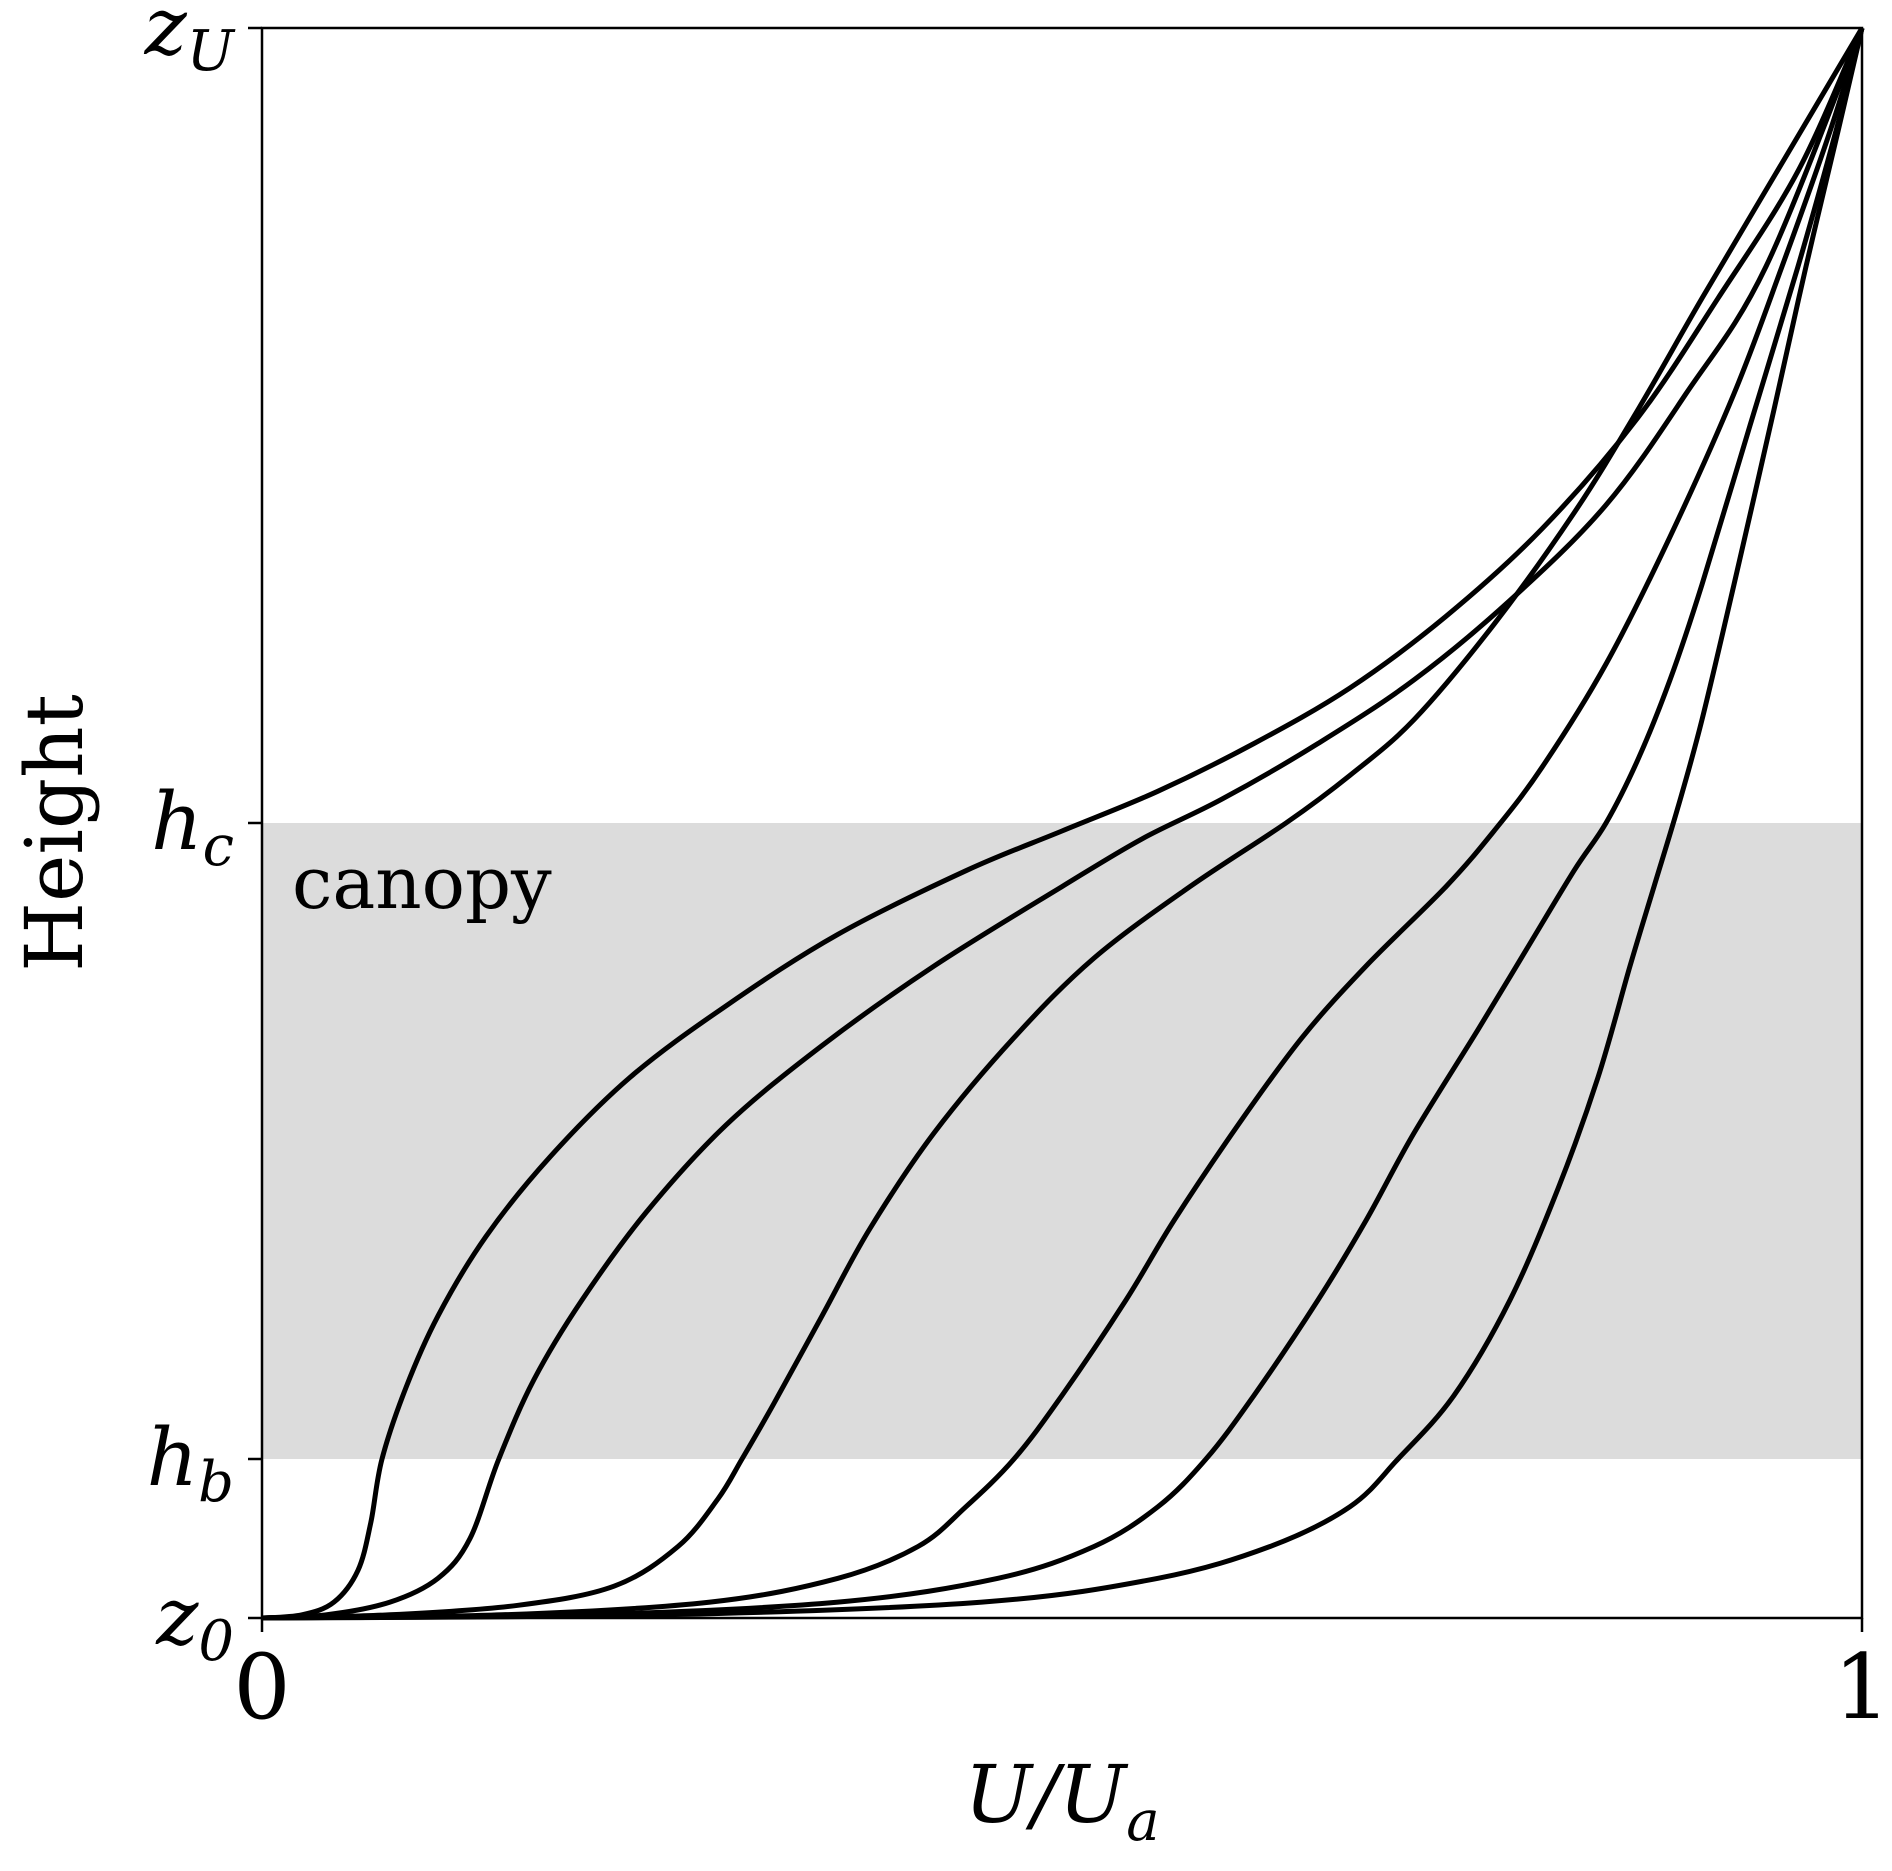 The image size is (1892, 1871). I want to click on y-tick-label-3: zU, so click(190, 42).